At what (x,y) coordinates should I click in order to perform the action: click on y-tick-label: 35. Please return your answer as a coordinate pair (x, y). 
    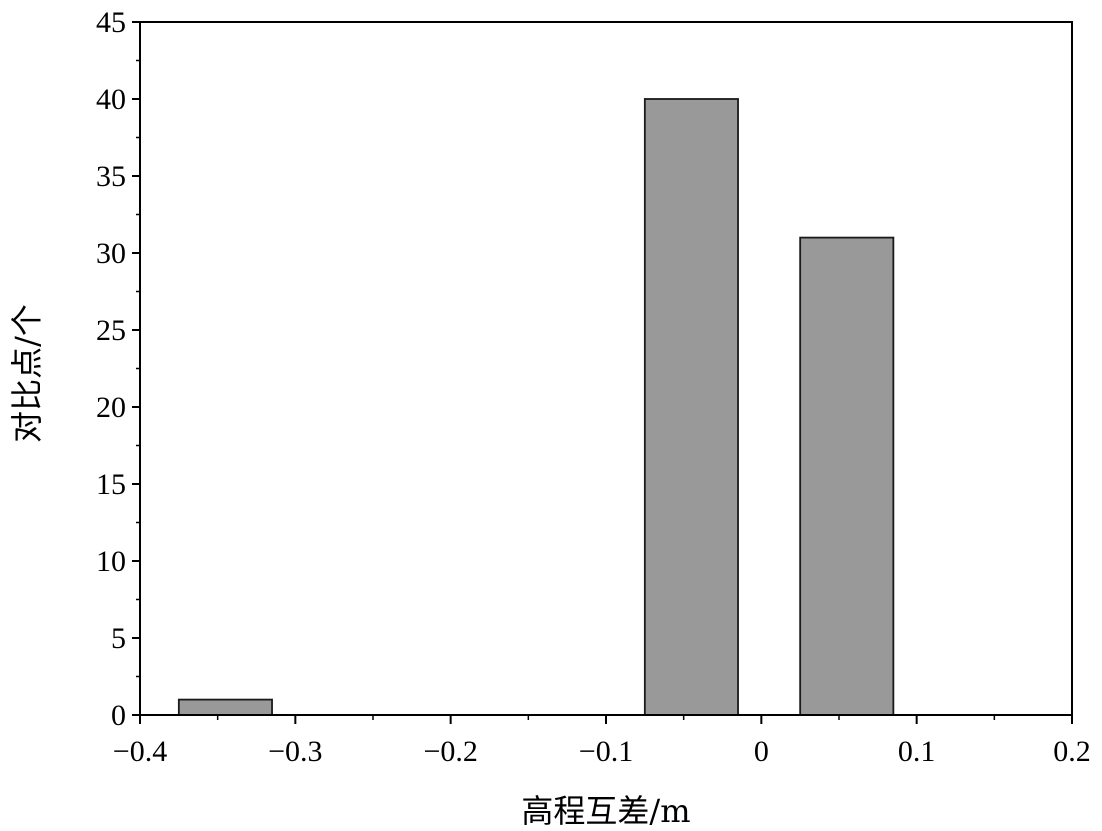
    Looking at the image, I should click on (111, 176).